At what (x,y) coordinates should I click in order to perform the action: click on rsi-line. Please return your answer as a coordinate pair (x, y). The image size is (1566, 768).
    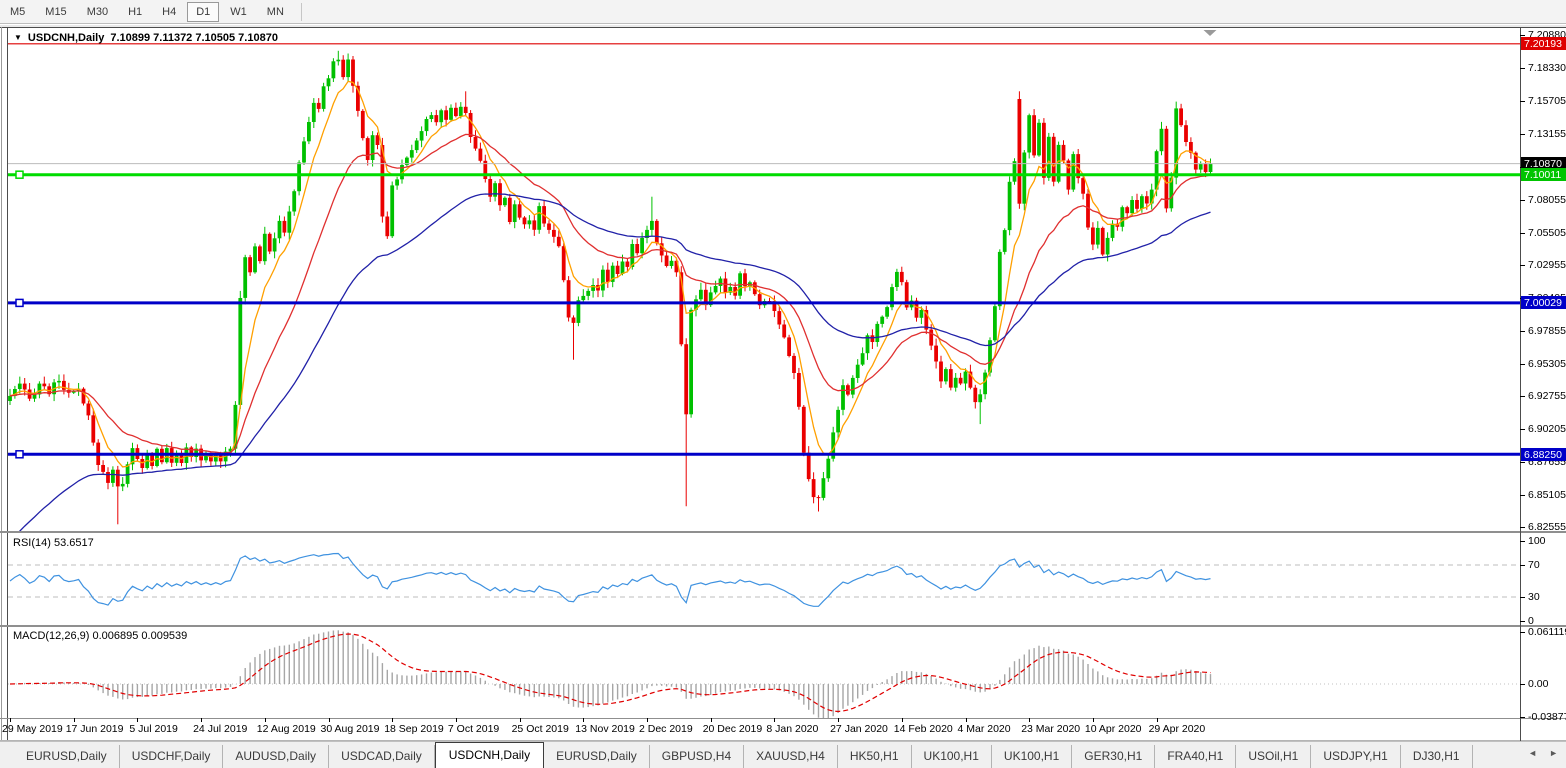
    Looking at the image, I should click on (610, 579).